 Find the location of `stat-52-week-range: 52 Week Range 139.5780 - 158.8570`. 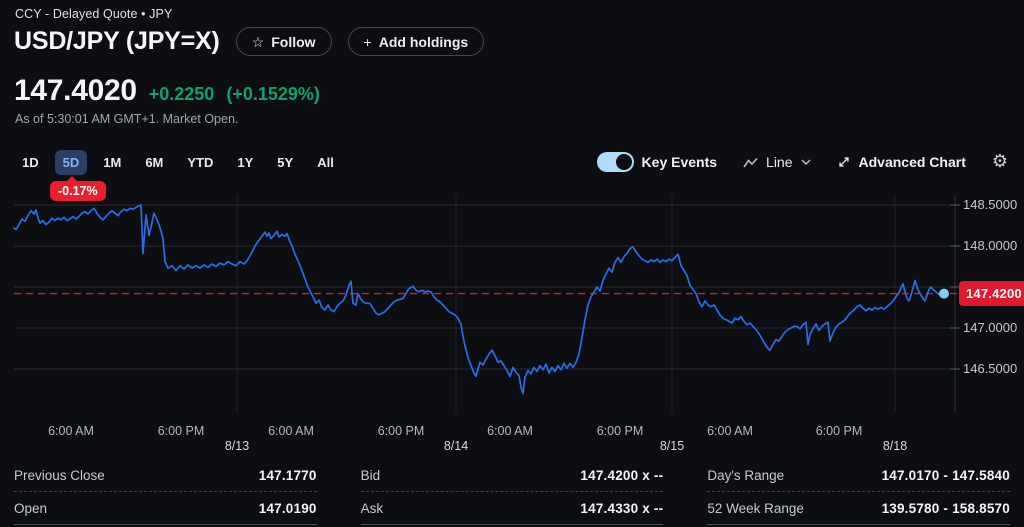

stat-52-week-range: 52 Week Range 139.5780 - 158.8570 is located at coordinates (858, 508).